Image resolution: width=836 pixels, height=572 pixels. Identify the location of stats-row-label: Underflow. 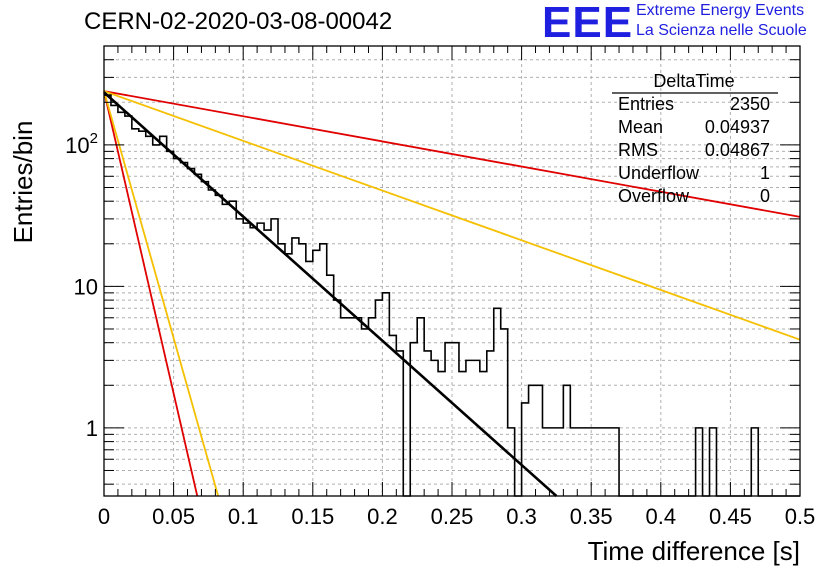
(659, 173).